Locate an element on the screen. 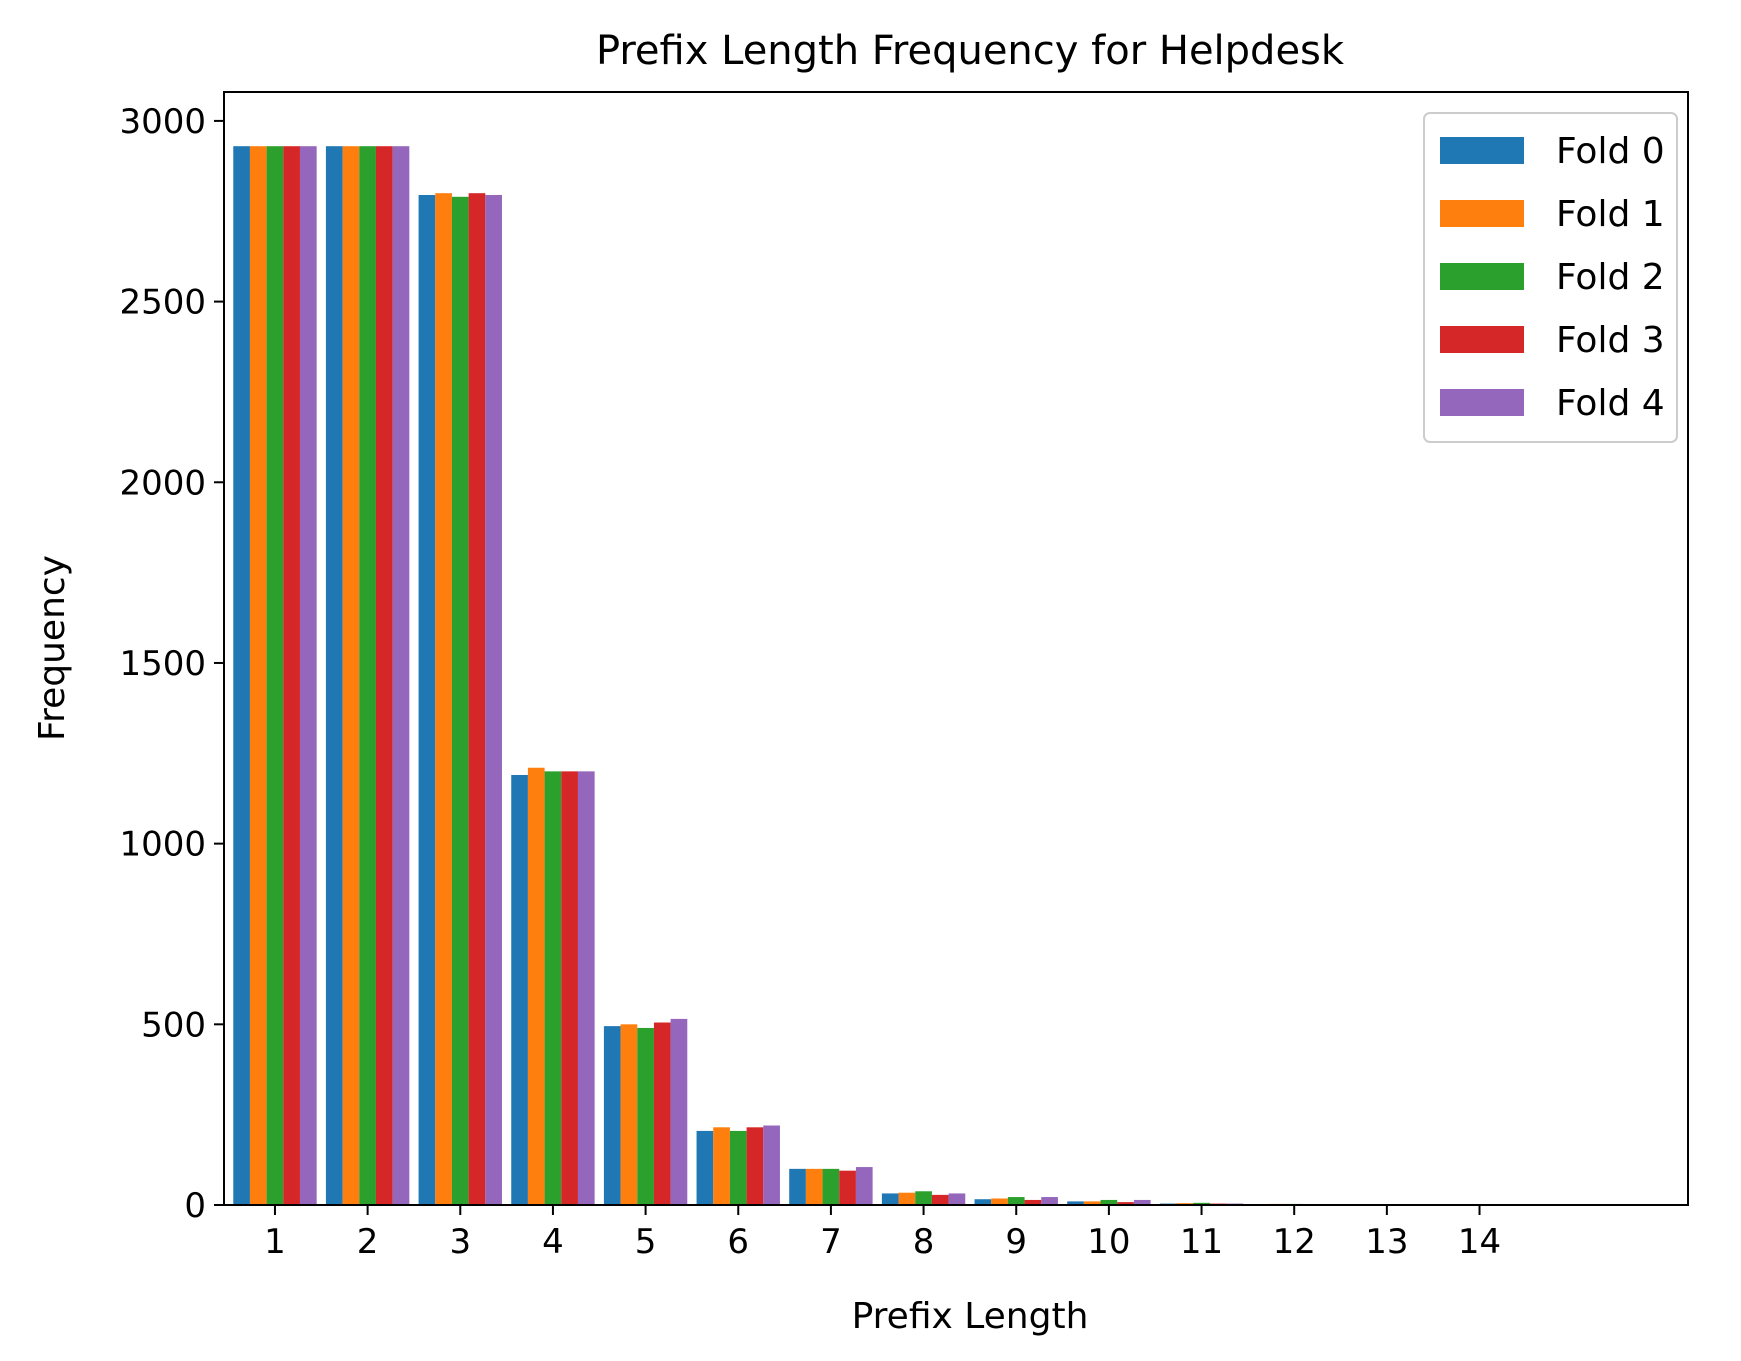 The height and width of the screenshot is (1361, 1741). x-axis-label: Prefix Length is located at coordinates (970, 1316).